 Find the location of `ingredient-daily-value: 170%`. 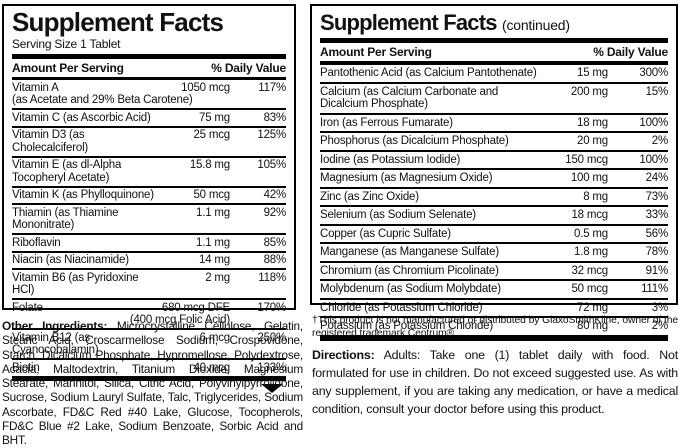

ingredient-daily-value: 170% is located at coordinates (271, 307).